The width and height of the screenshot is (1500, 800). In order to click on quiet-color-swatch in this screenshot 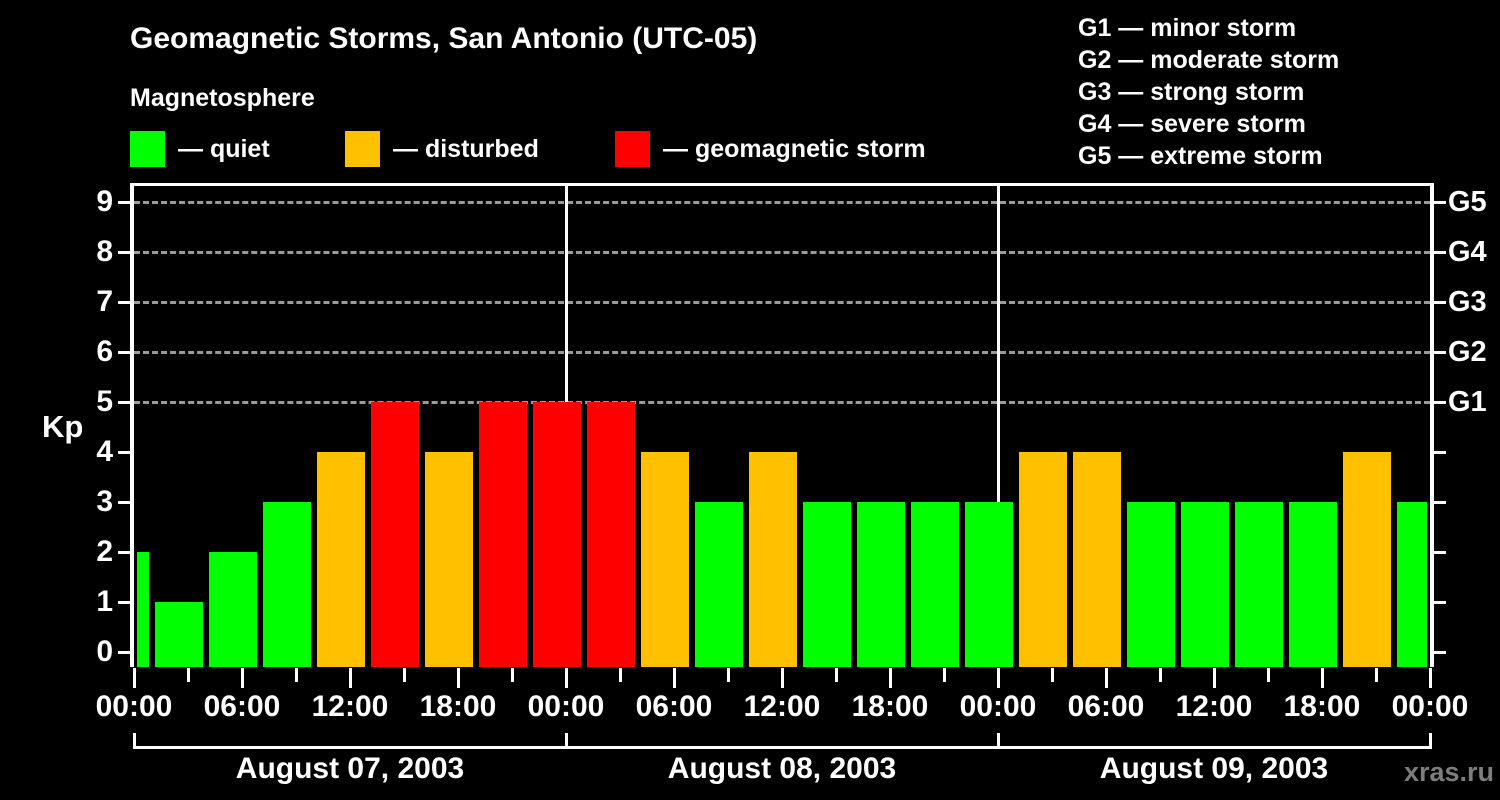, I will do `click(147, 149)`.